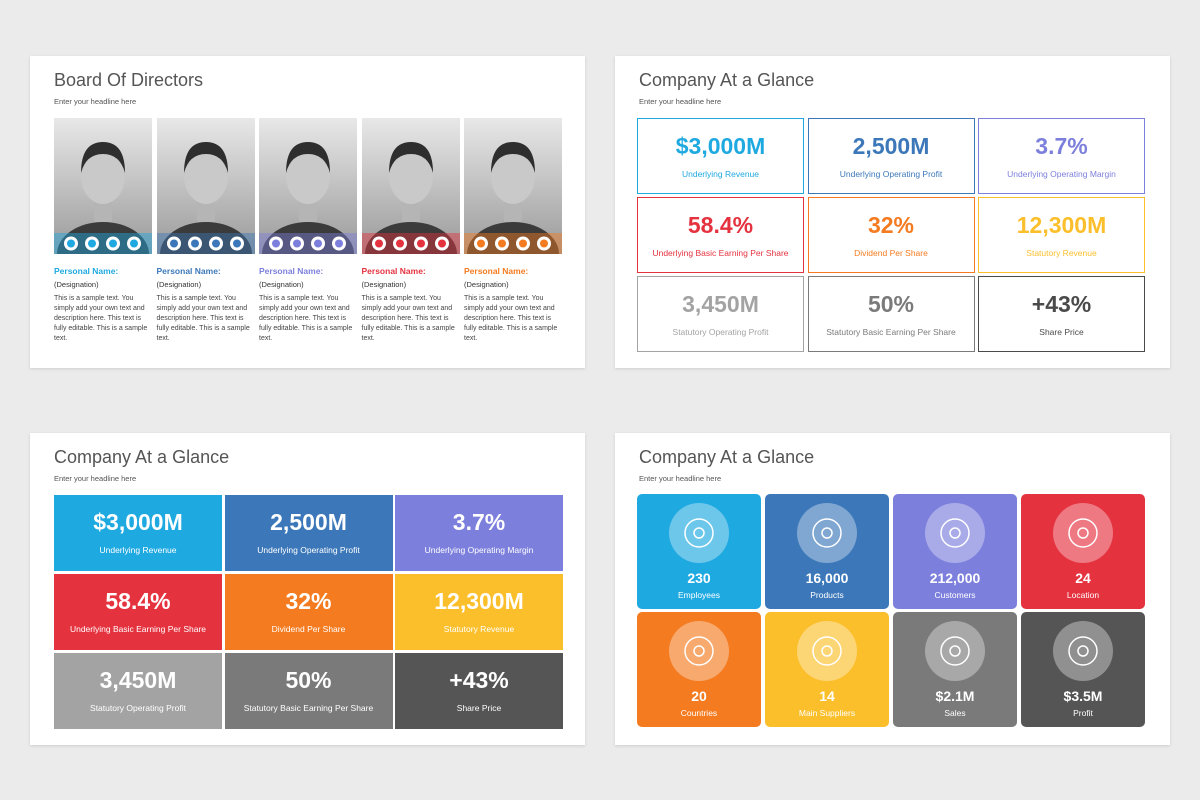  Describe the element at coordinates (955, 669) in the screenshot. I see `stat-tile: $2.1M Sales` at that location.